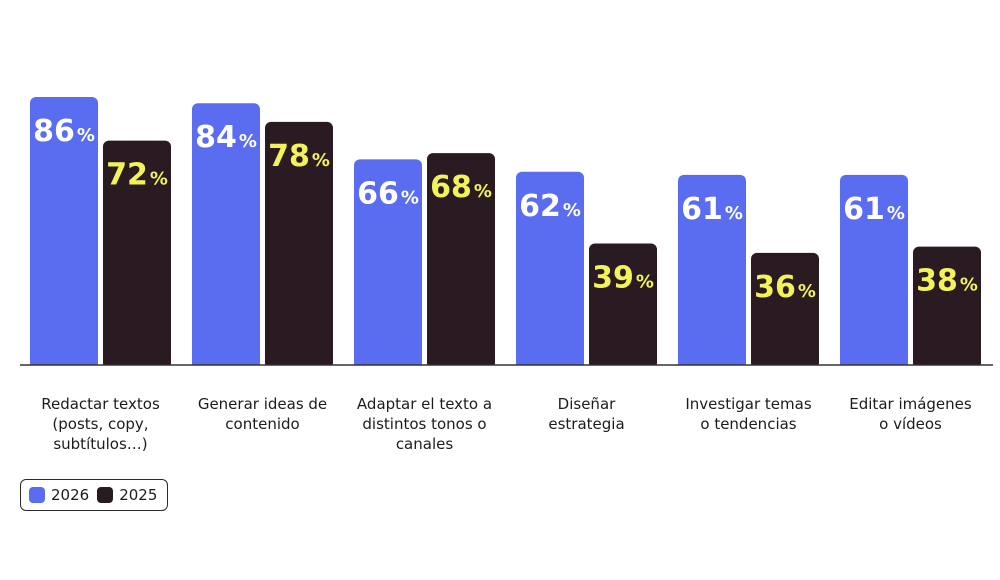 Image resolution: width=1000 pixels, height=580 pixels. I want to click on legend-swatch-2026, so click(37, 495).